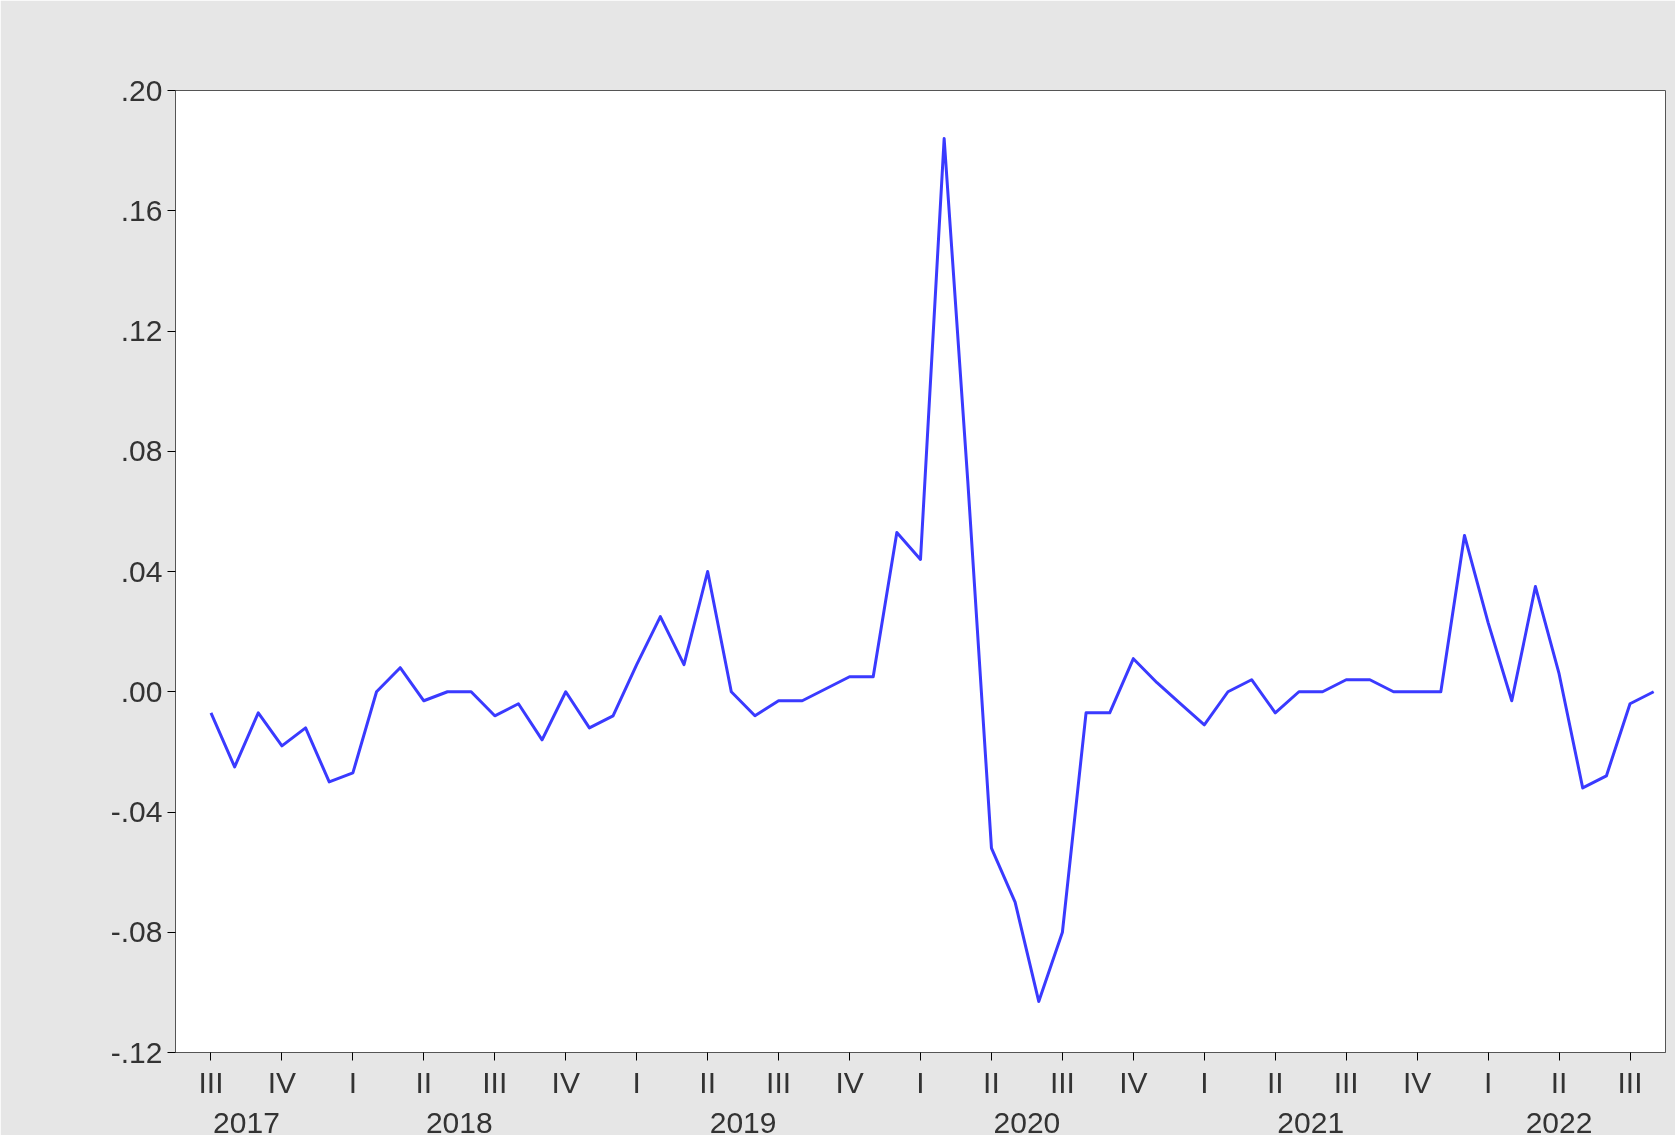  I want to click on text: 2017, so click(246, 1120).